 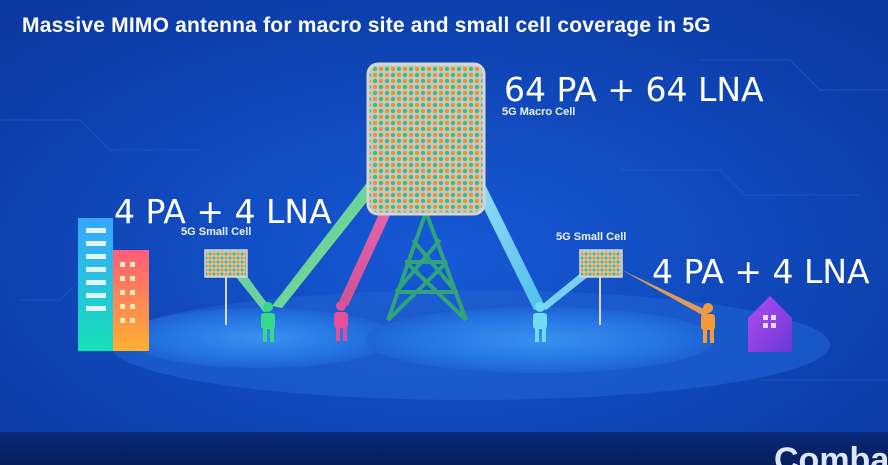 What do you see at coordinates (566, 291) in the screenshot?
I see `beam-small-right-to-cyan-user` at bounding box center [566, 291].